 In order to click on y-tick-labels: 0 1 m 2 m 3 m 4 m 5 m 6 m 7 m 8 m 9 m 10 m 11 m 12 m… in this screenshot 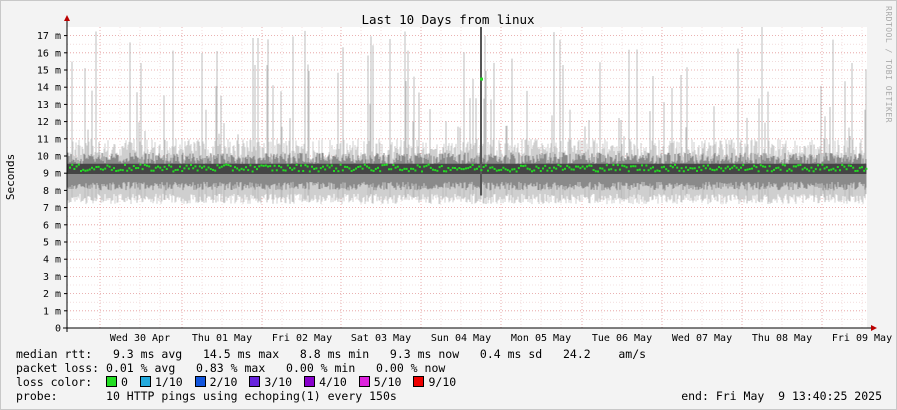, I will do `click(49, 182)`.